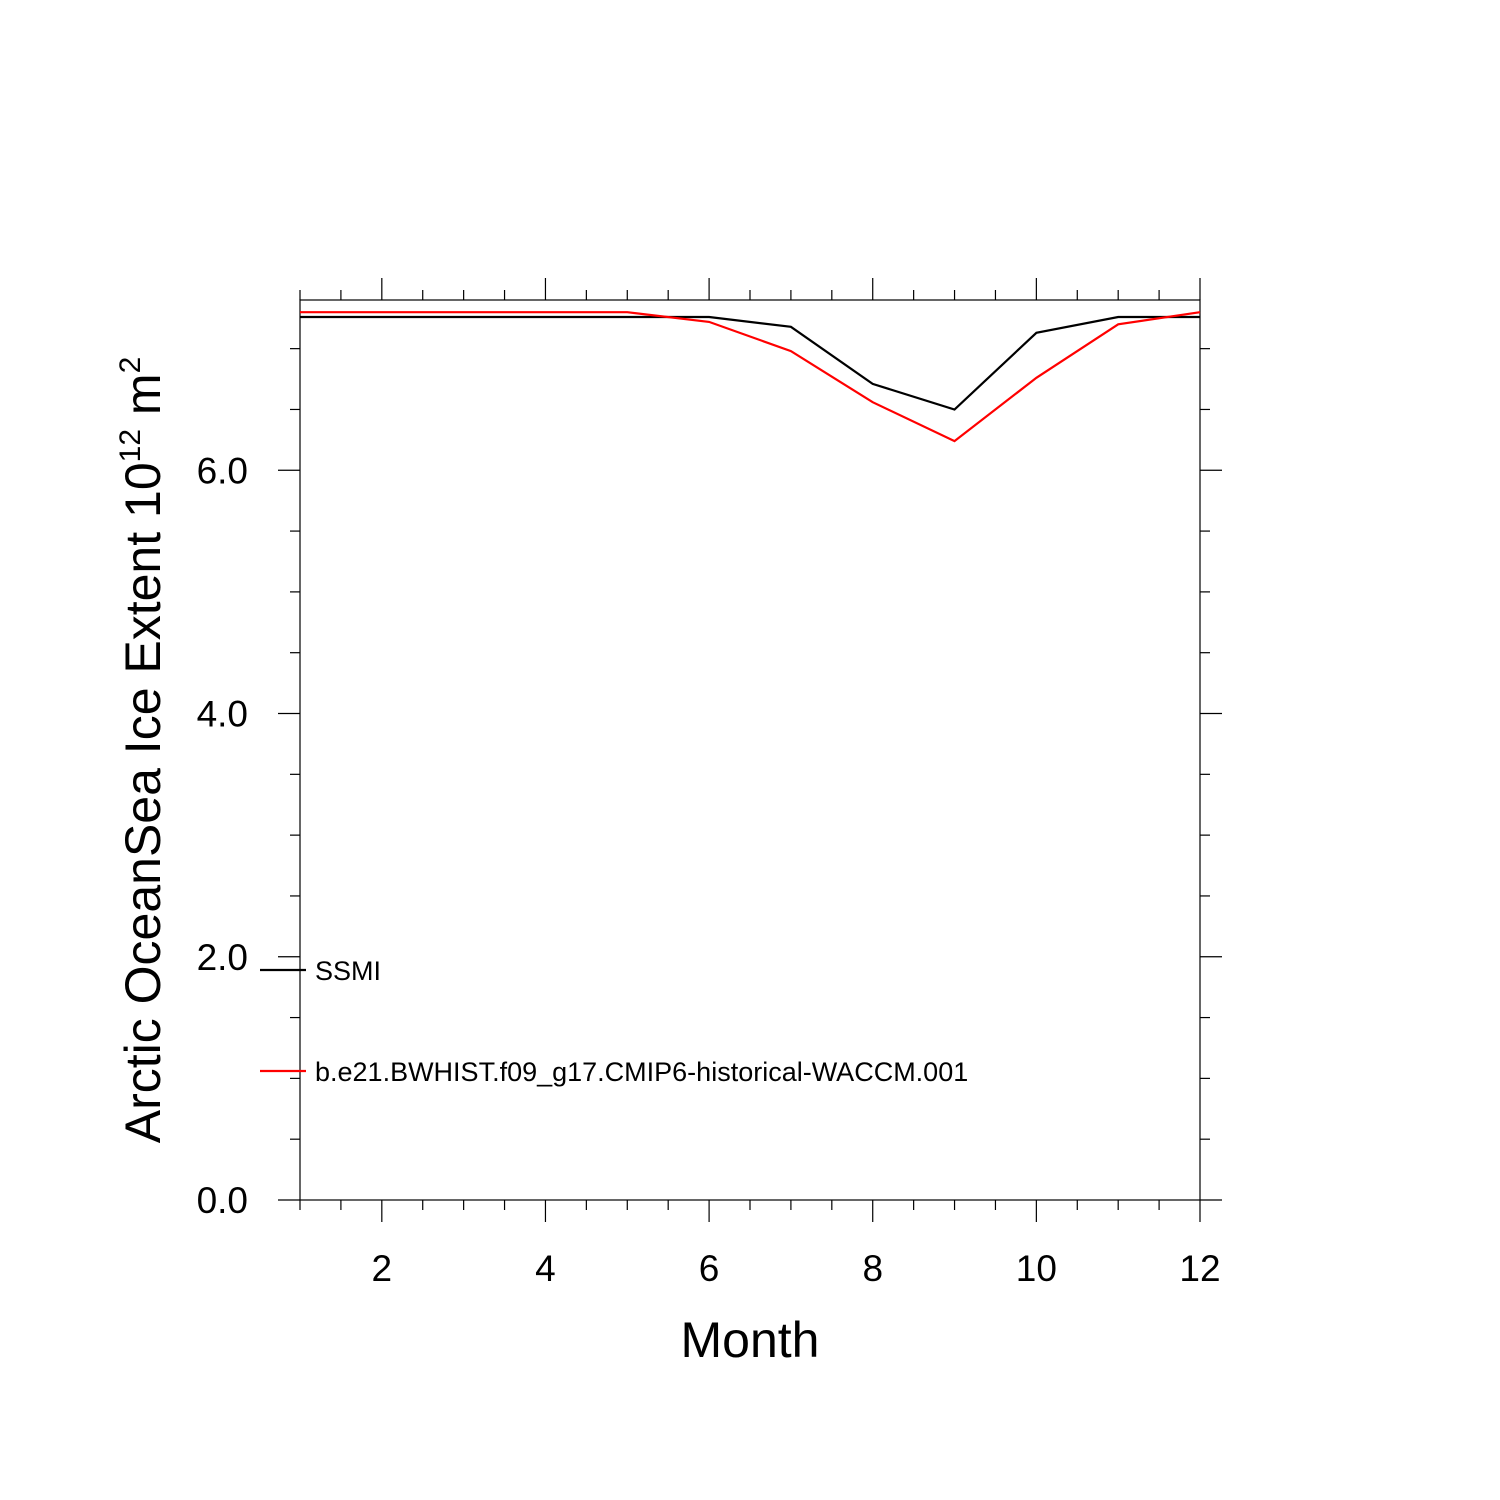  What do you see at coordinates (222, 1200) in the screenshot?
I see `y-tick-label: 0.0` at bounding box center [222, 1200].